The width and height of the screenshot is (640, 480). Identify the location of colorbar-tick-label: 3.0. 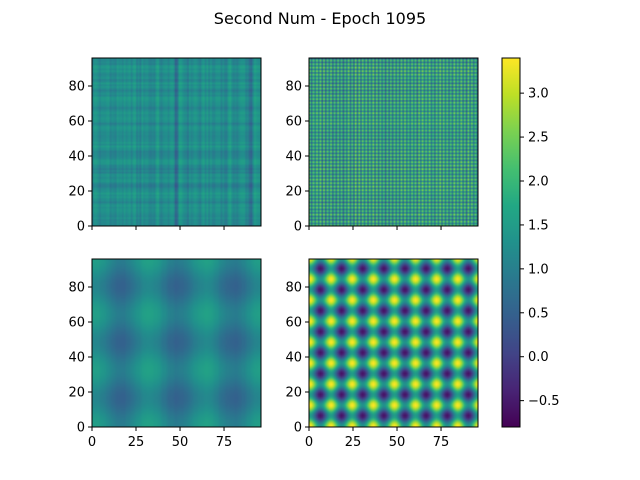
(538, 94).